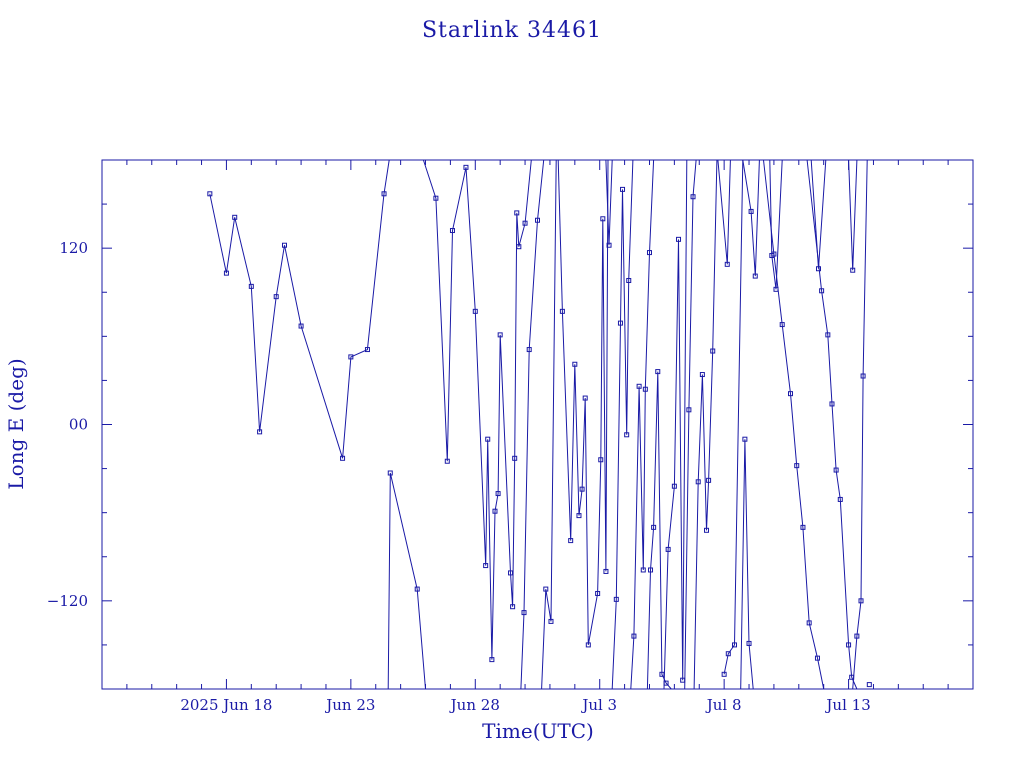 This screenshot has width=1024, height=768. Describe the element at coordinates (723, 705) in the screenshot. I see `x-tick-label: Jul 8` at that location.